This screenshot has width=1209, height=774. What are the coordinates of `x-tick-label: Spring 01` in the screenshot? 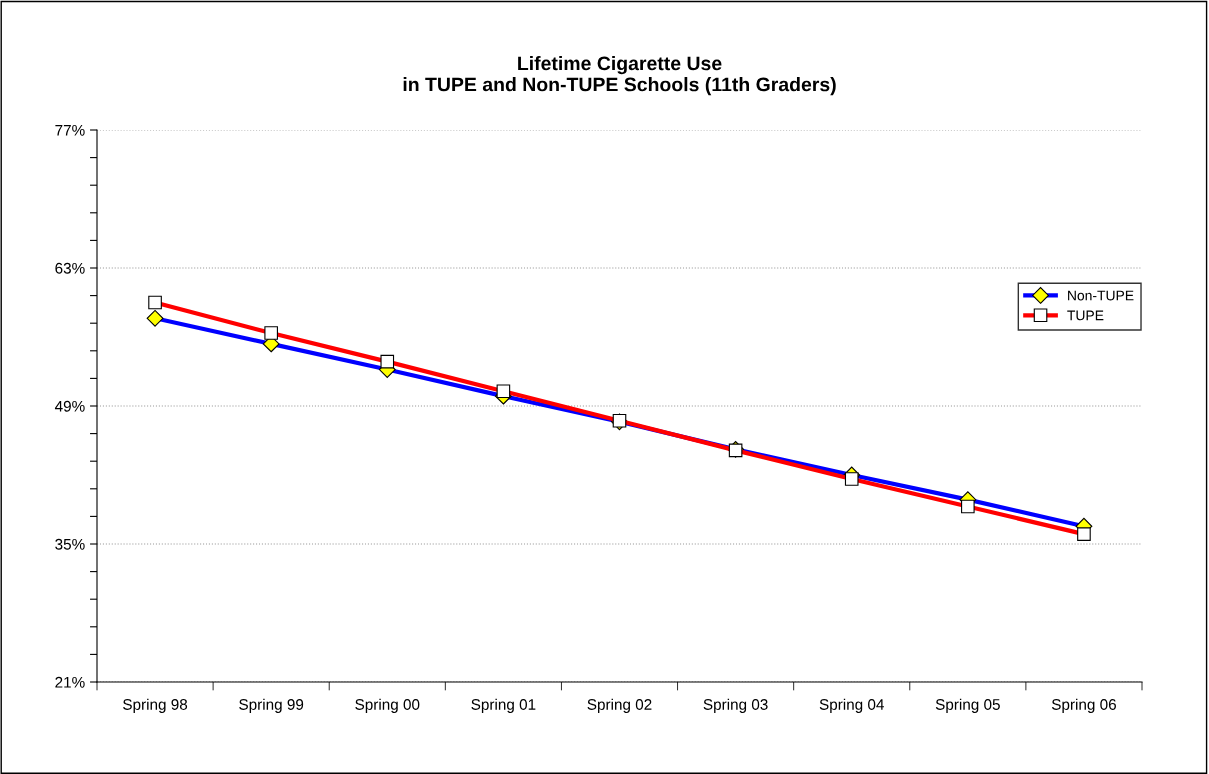 It's located at (503, 705).